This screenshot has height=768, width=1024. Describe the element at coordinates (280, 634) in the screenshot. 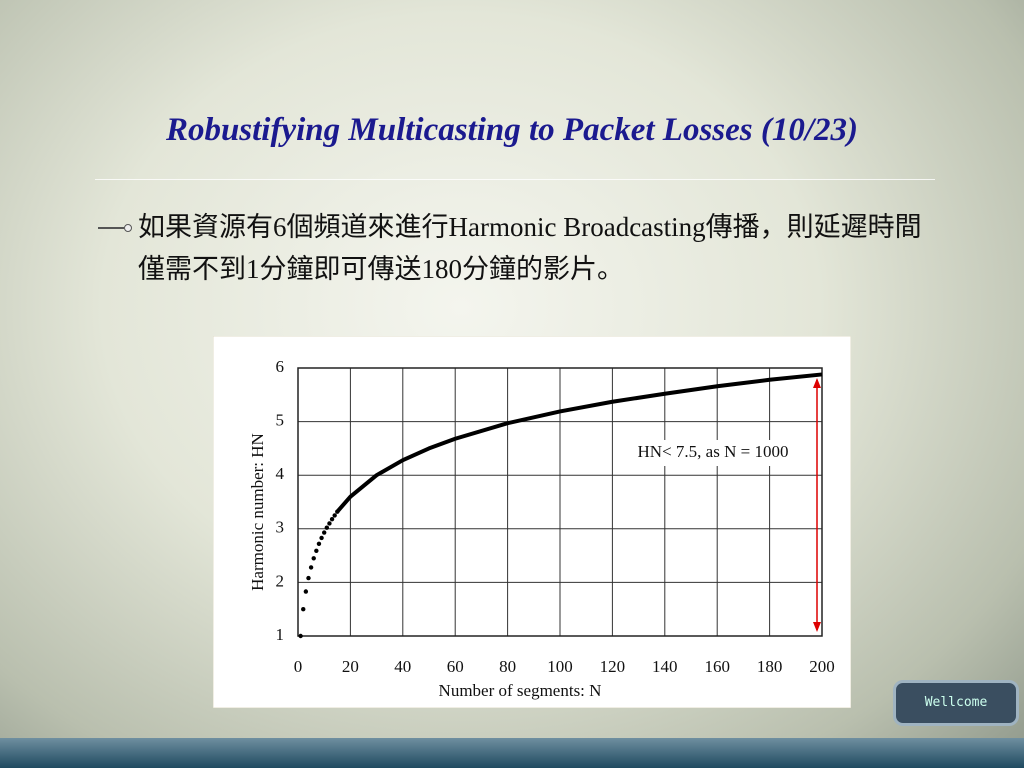

I see `y-tick-label: 1` at that location.